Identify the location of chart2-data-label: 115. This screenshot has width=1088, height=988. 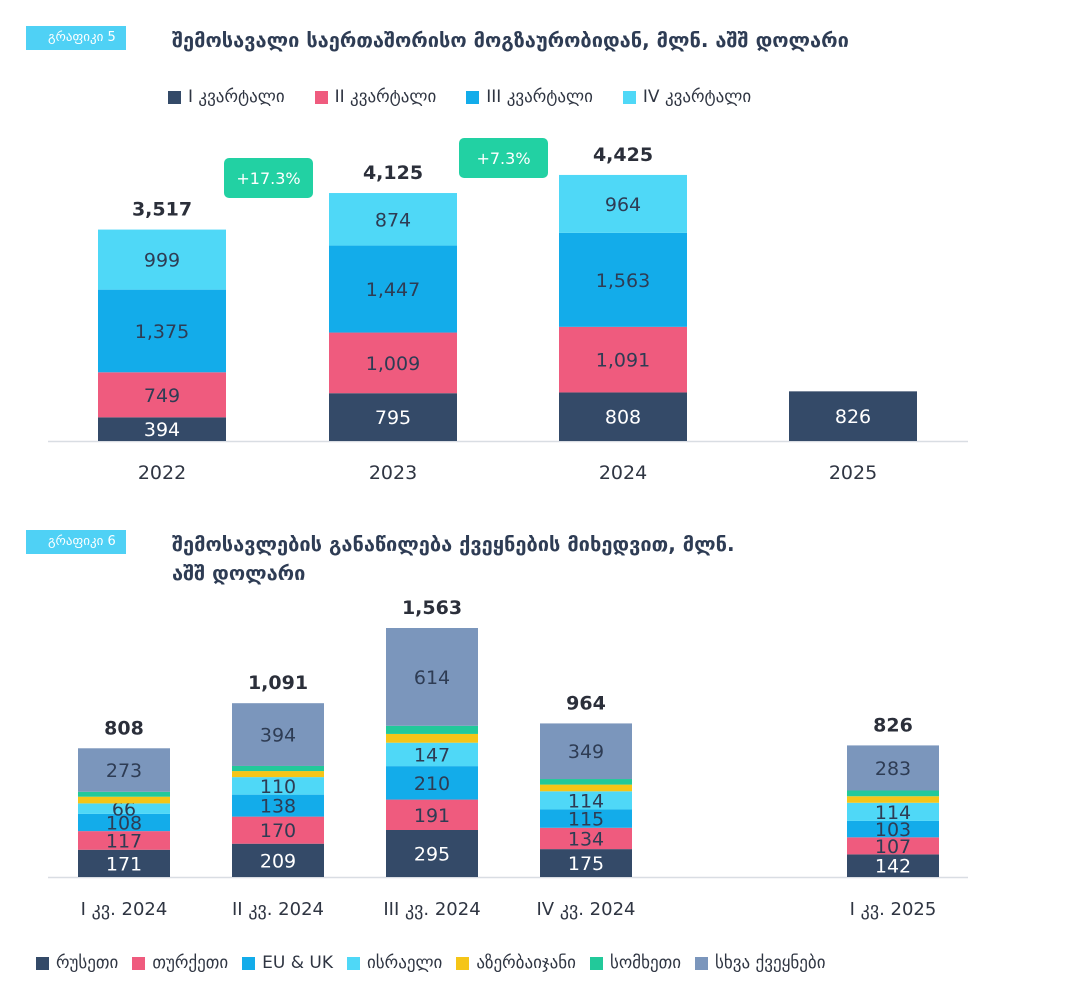
(586, 820).